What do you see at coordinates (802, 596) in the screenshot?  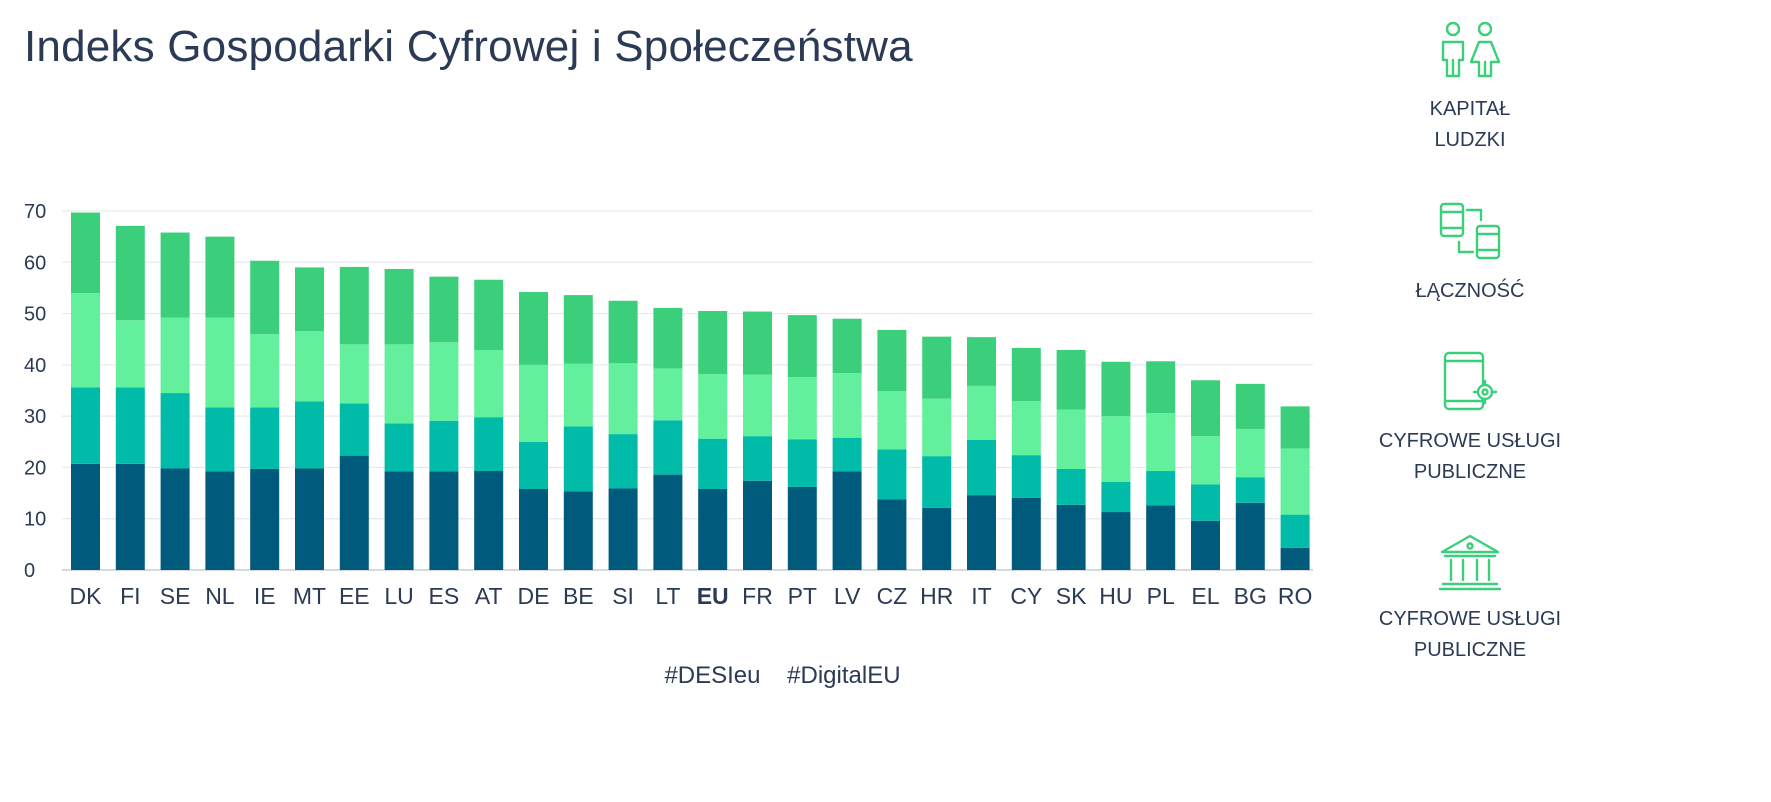 I see `x-tick-label: PT` at bounding box center [802, 596].